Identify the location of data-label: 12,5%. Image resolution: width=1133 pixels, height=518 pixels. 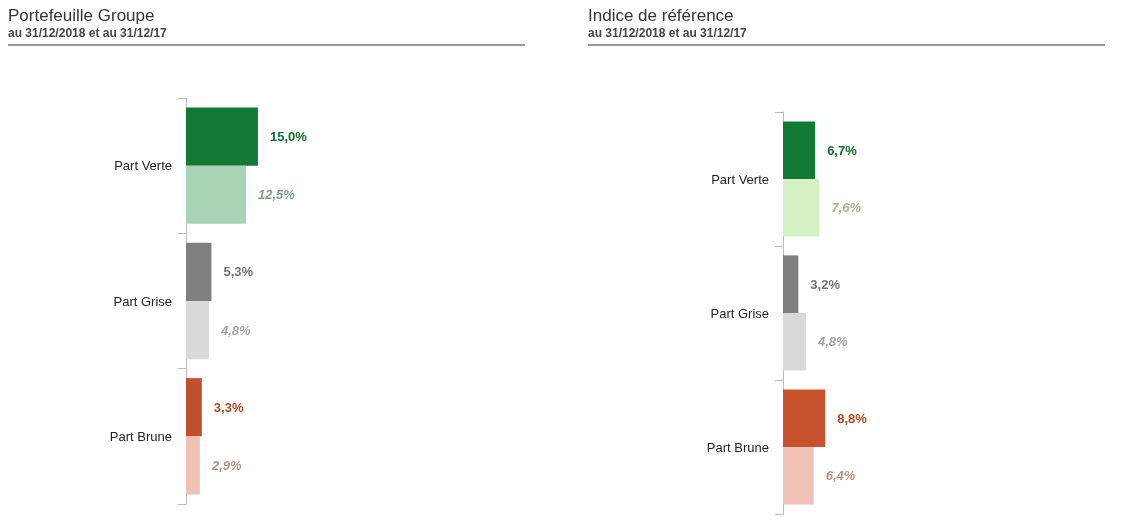
(276, 195).